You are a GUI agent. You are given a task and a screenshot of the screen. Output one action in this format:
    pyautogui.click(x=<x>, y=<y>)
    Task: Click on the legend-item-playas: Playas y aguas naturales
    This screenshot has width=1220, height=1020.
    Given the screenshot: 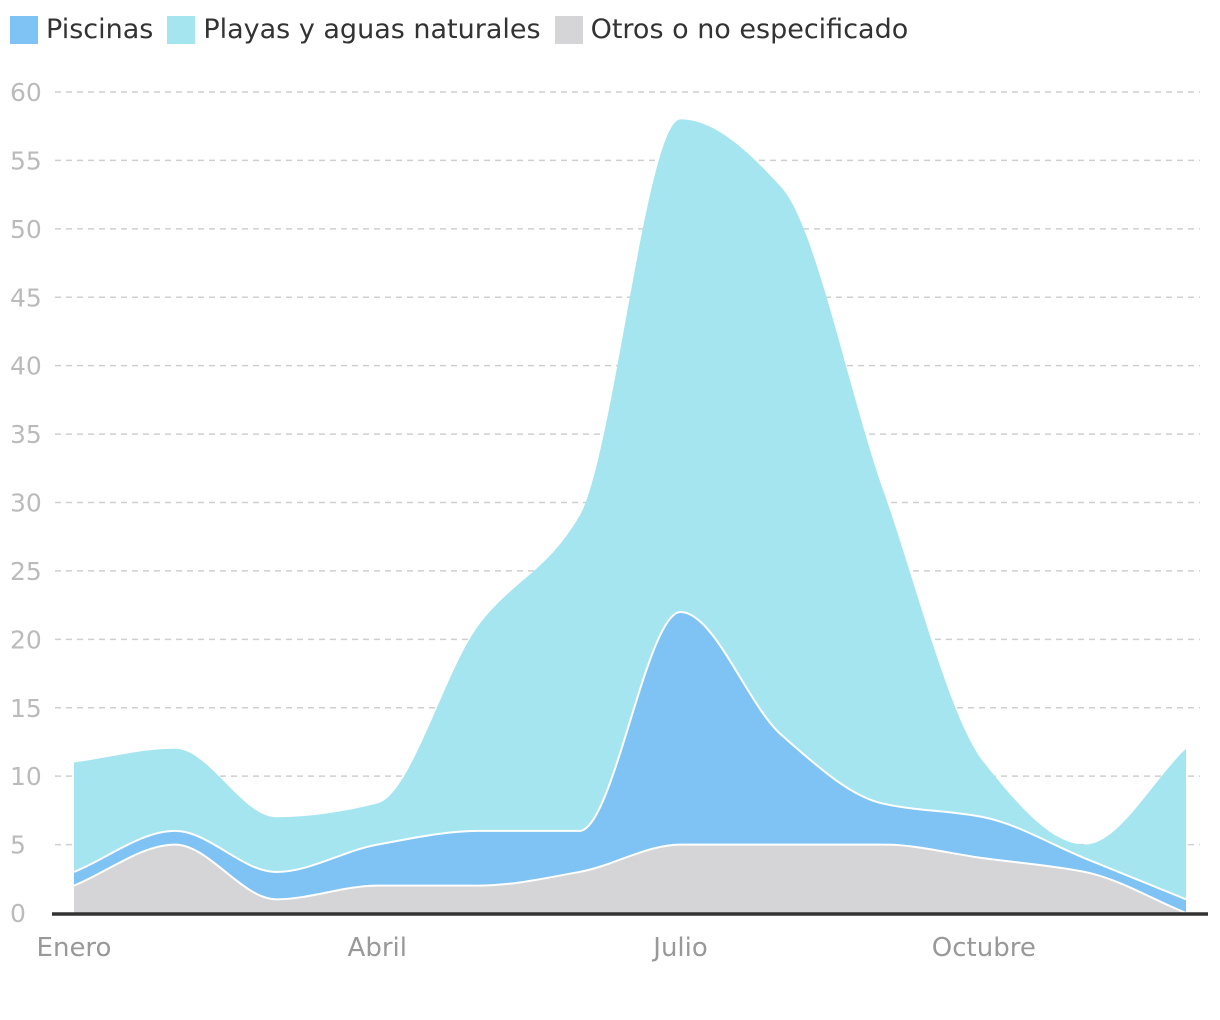 What is the action you would take?
    pyautogui.click(x=354, y=29)
    